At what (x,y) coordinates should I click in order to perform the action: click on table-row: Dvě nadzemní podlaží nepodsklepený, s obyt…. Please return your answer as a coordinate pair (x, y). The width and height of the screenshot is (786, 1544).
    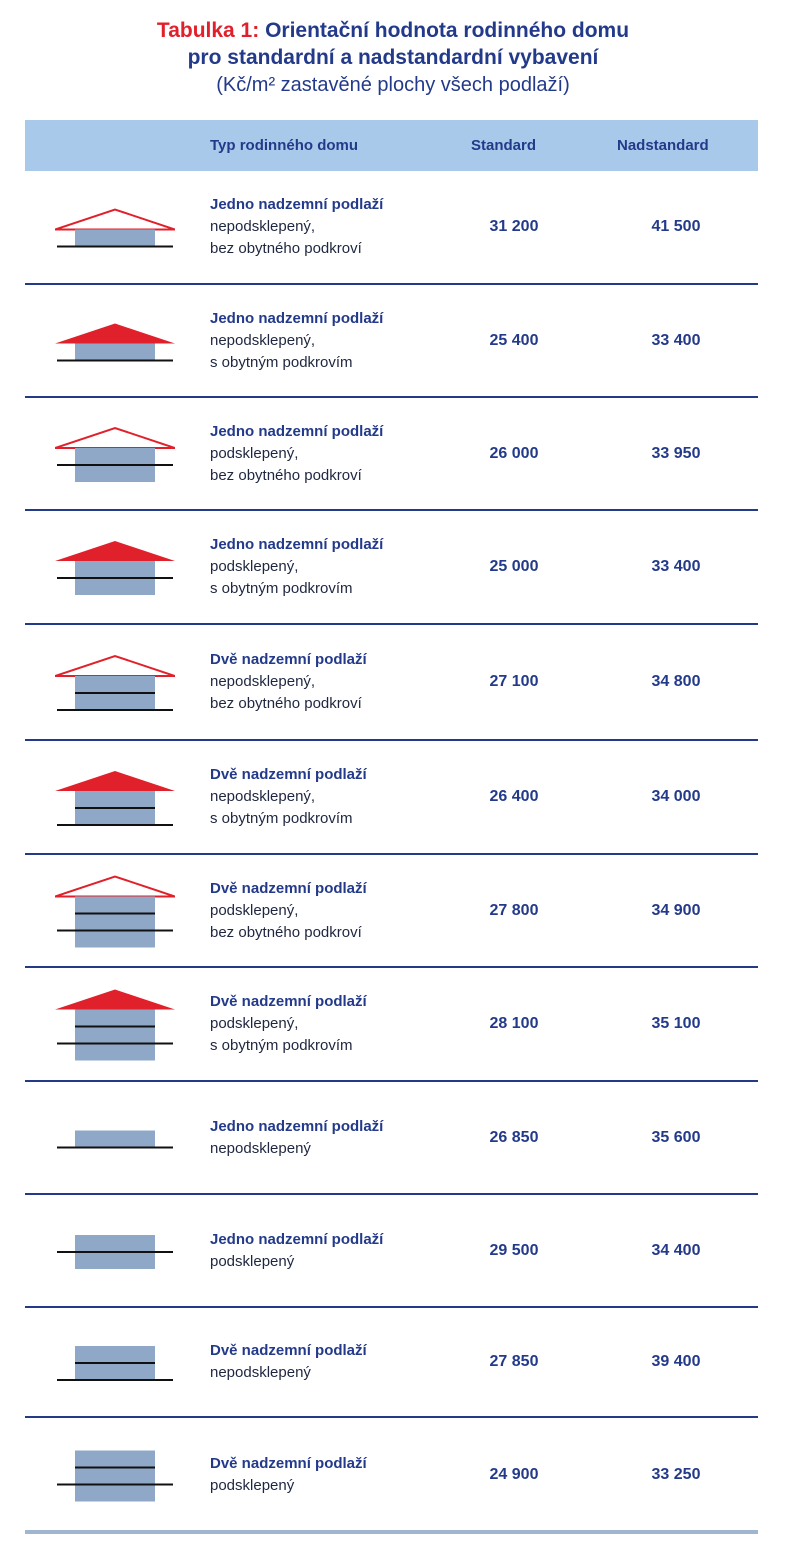
    Looking at the image, I should click on (391, 798).